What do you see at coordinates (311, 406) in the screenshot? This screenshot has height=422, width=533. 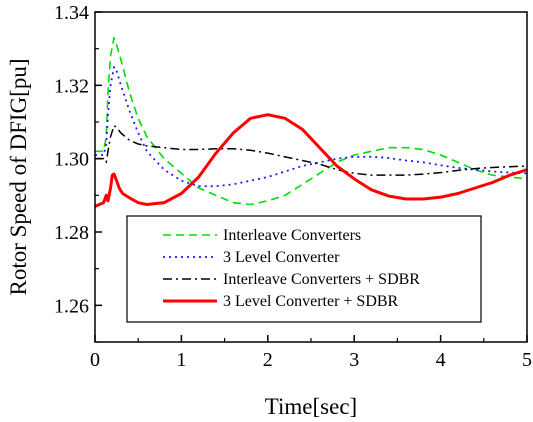 I see `x-axis-title: Time[sec]` at bounding box center [311, 406].